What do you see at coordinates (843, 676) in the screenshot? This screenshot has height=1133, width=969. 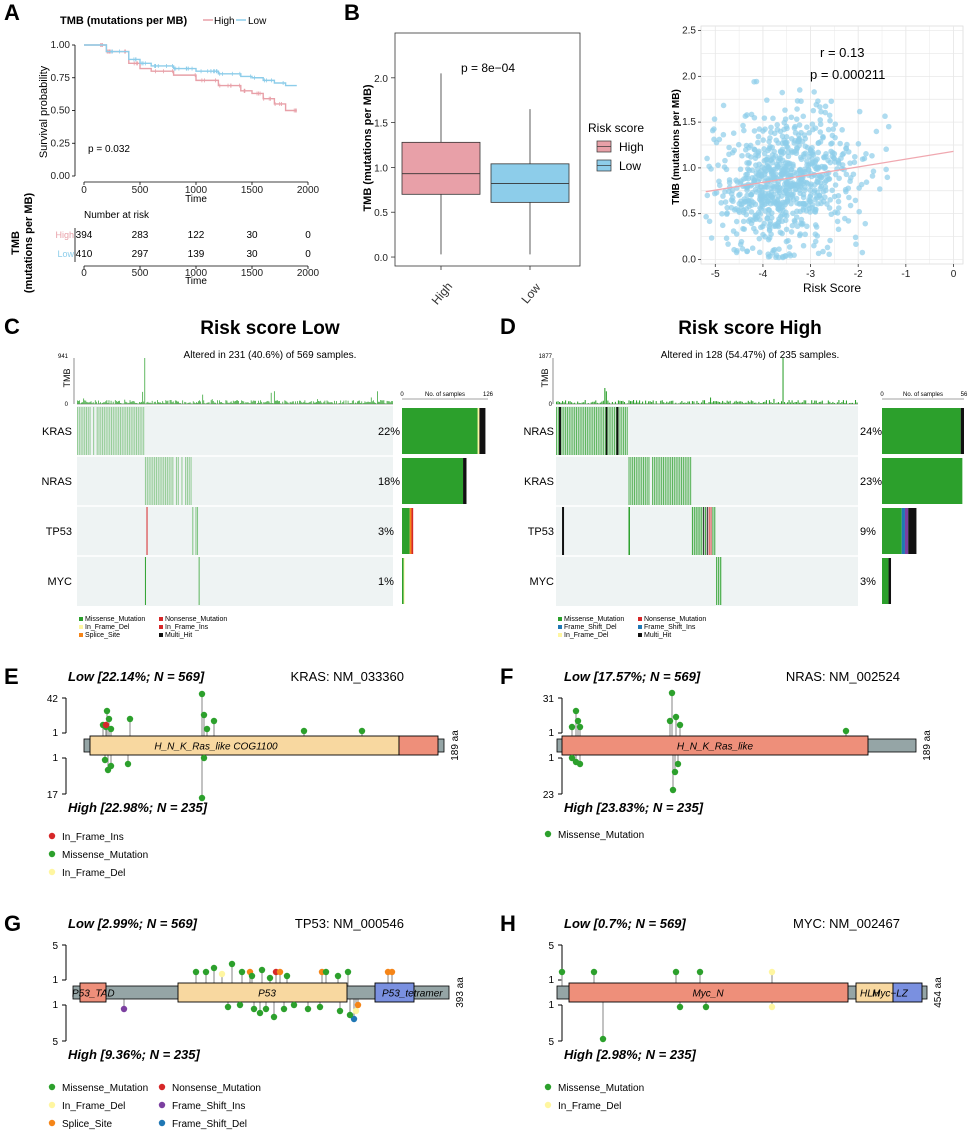 I see `lollipop-gene-label: NRAS: NM_002524` at bounding box center [843, 676].